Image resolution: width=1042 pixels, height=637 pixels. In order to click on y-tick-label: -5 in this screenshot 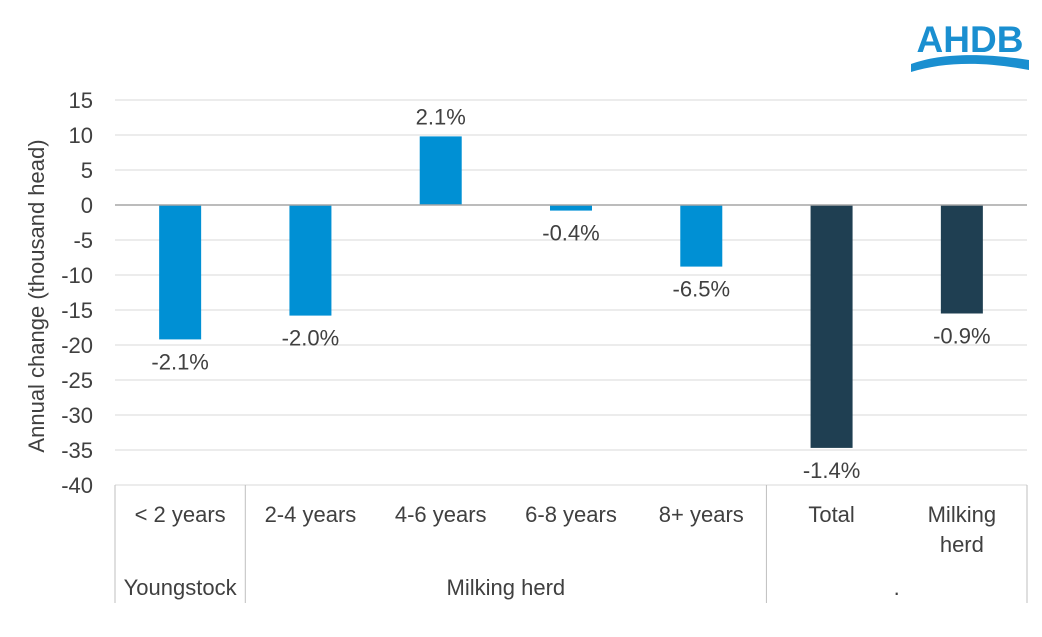, I will do `click(83, 240)`.